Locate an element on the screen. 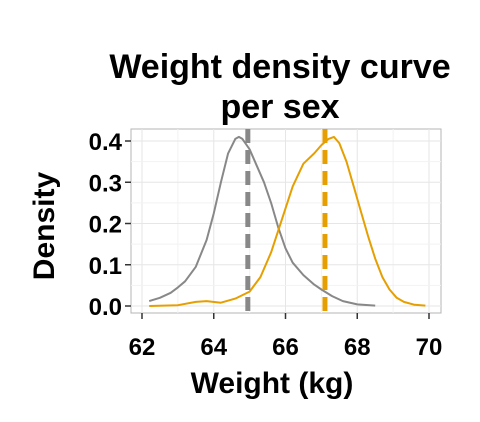 This screenshot has height=422, width=480. y-axis: 0.0 0.1 0.2 0.3 0.4 is located at coordinates (110, 225).